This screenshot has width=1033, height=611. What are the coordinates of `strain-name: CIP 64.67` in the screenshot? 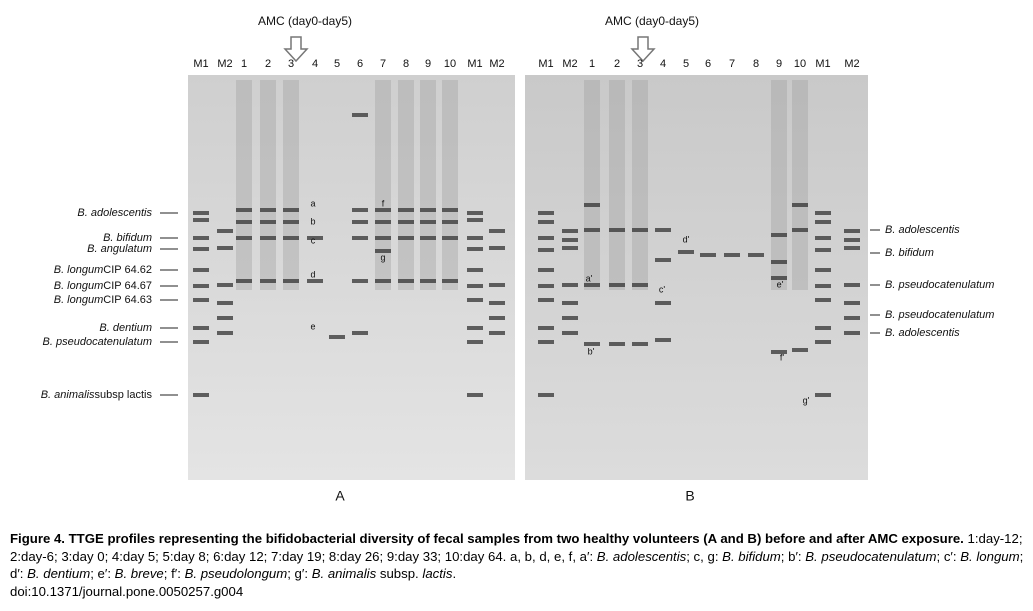 It's located at (127, 286).